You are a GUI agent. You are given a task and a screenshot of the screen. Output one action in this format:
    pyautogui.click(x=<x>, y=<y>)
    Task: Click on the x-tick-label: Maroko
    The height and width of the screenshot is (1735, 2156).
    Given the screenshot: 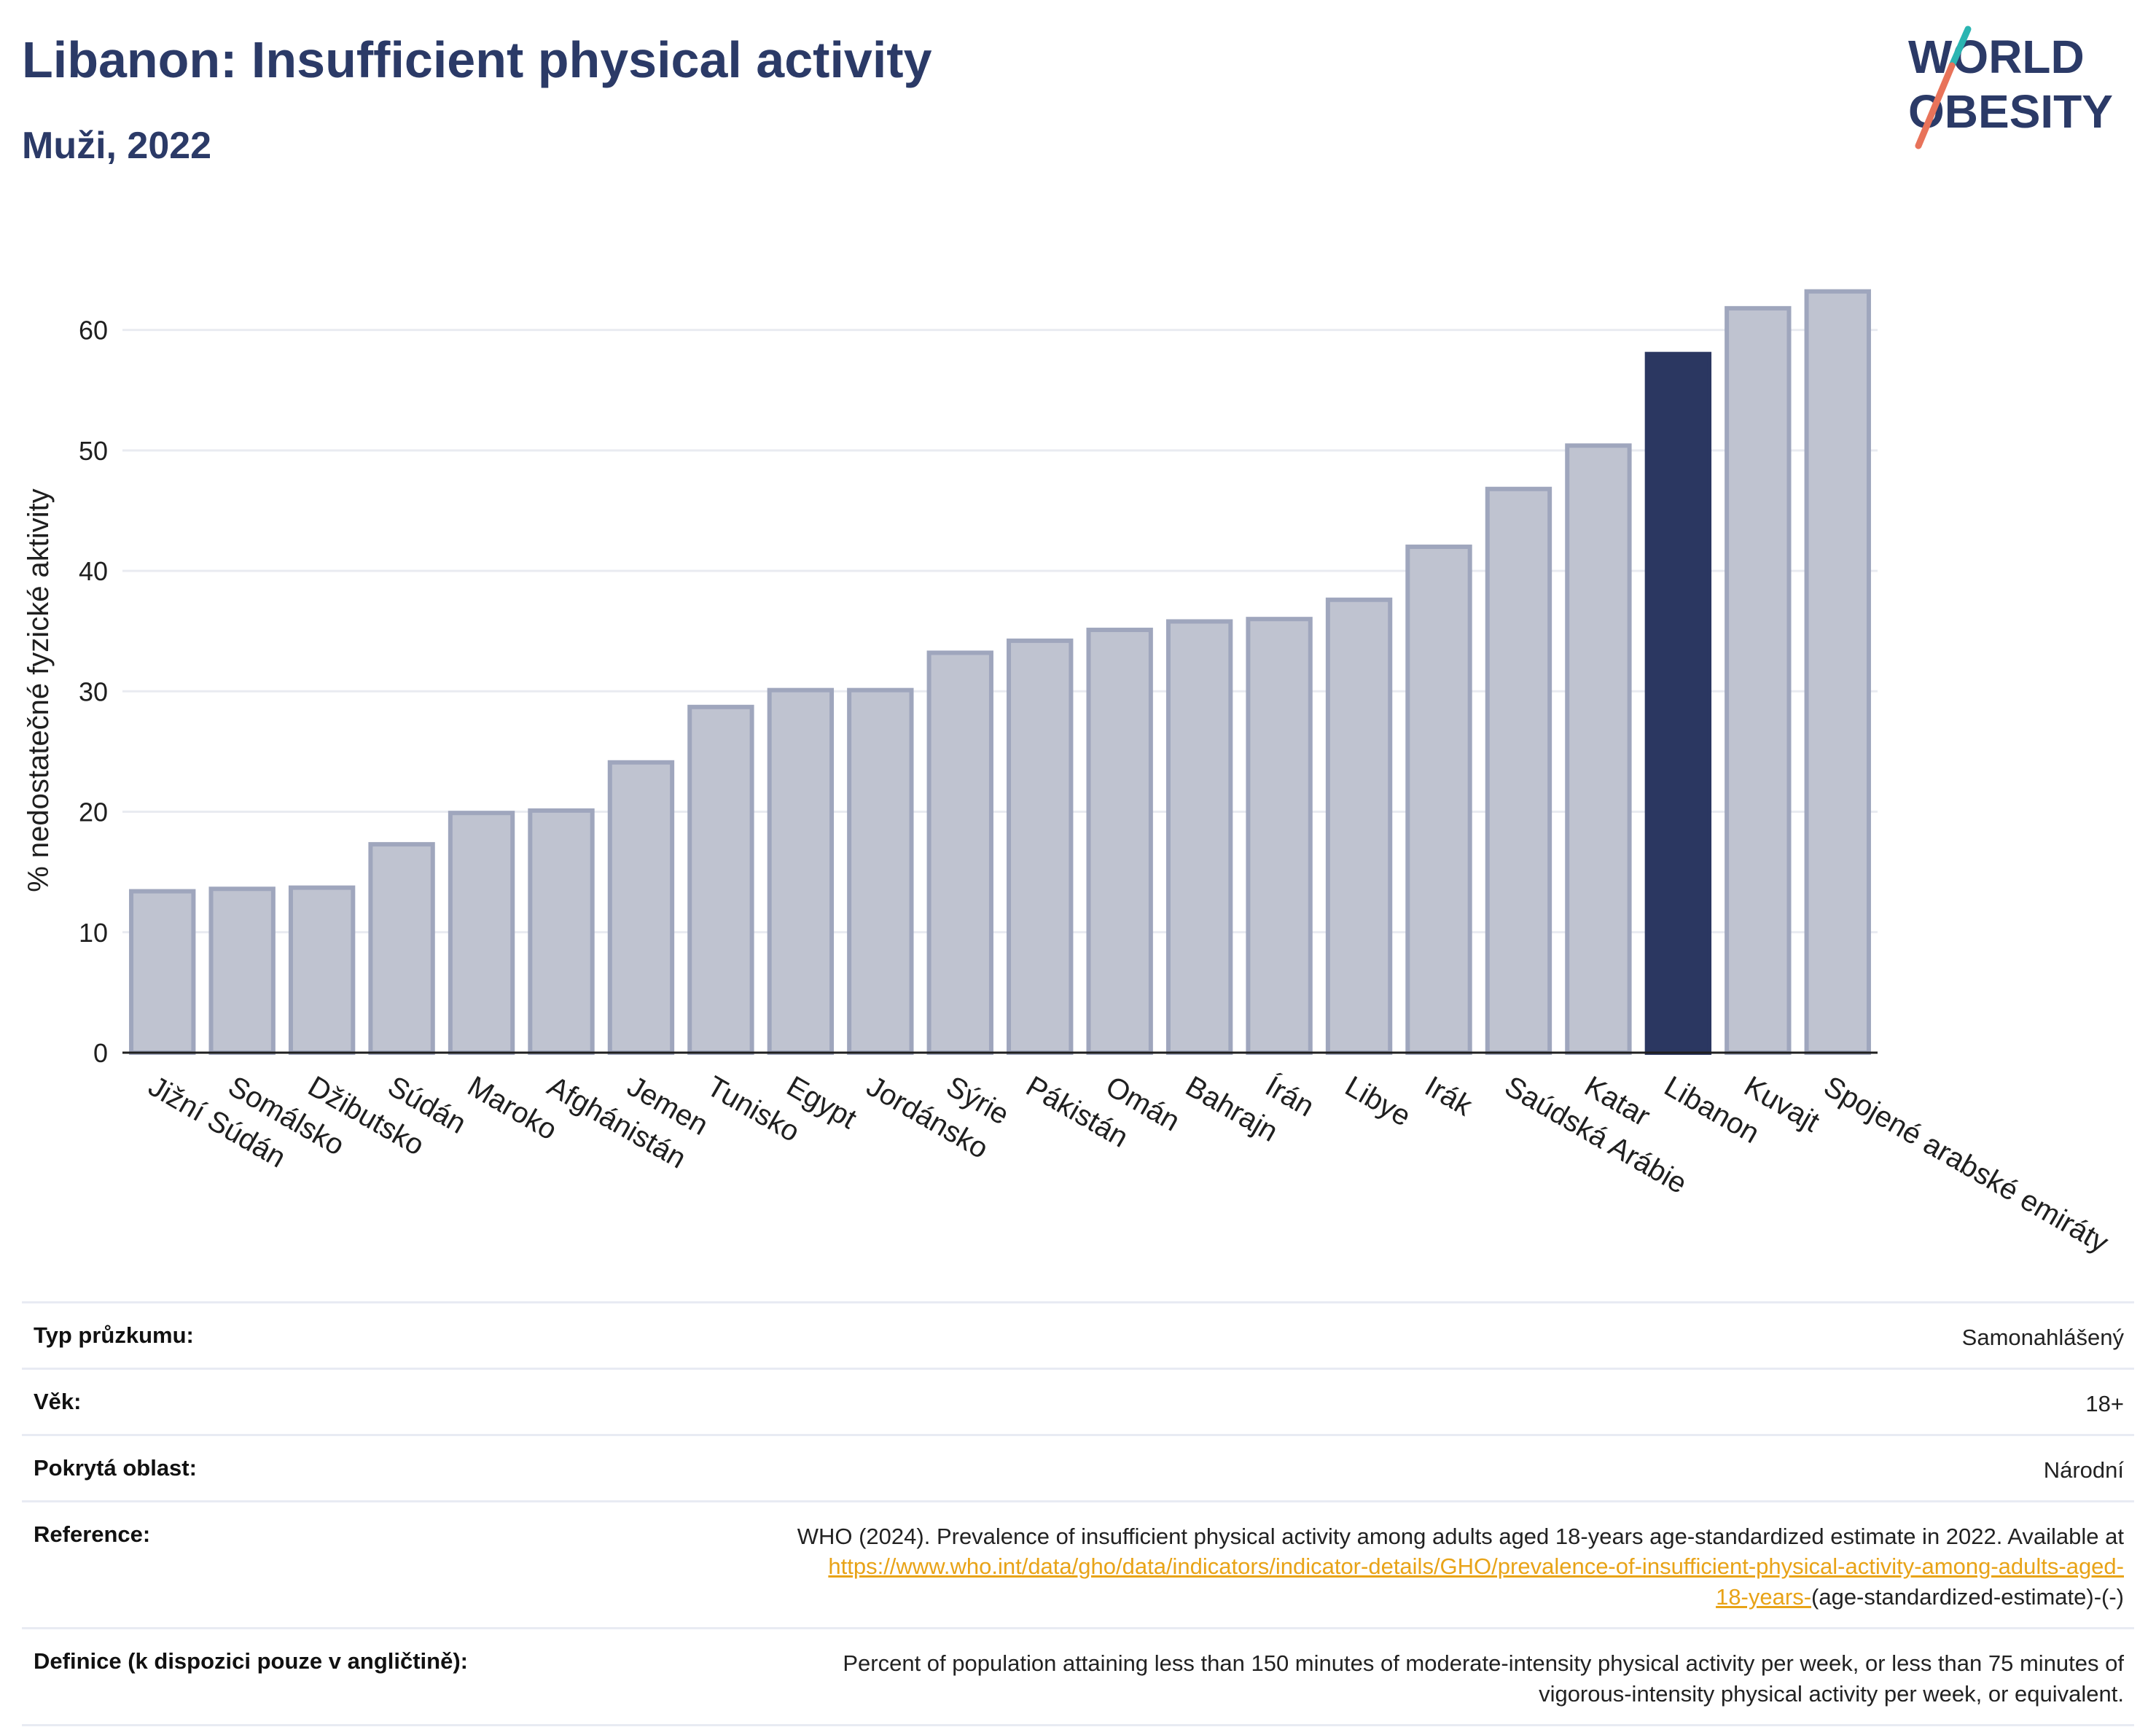 What is the action you would take?
    pyautogui.click(x=513, y=1108)
    